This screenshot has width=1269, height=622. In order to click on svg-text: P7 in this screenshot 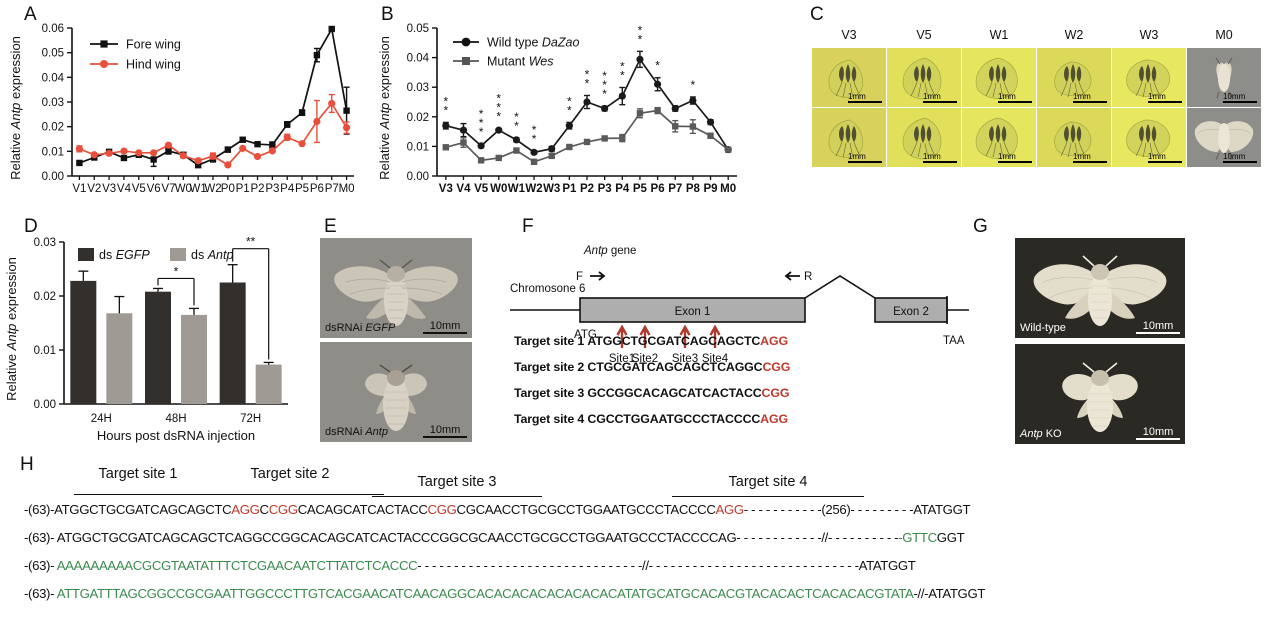, I will do `click(675, 189)`.